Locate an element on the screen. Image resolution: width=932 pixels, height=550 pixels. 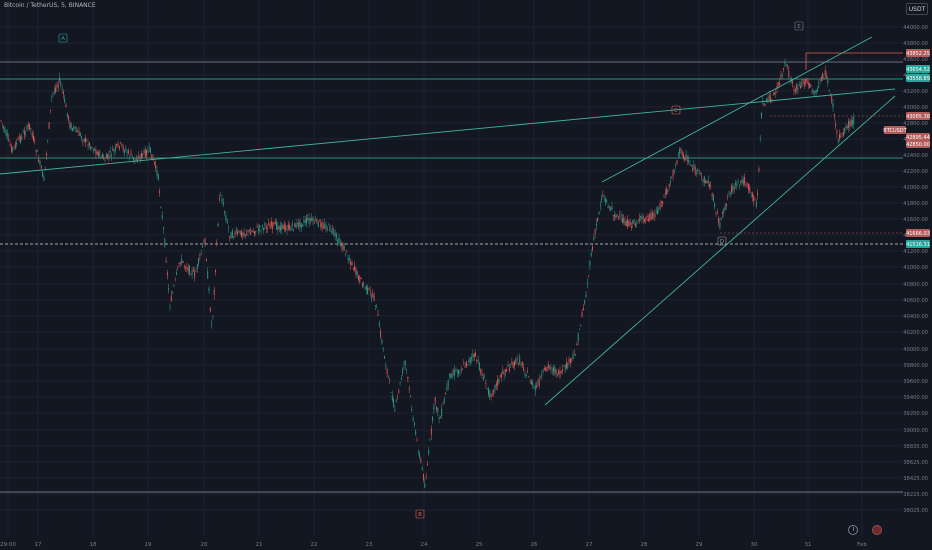
price-tick-label: 38835.00 is located at coordinates (915, 447).